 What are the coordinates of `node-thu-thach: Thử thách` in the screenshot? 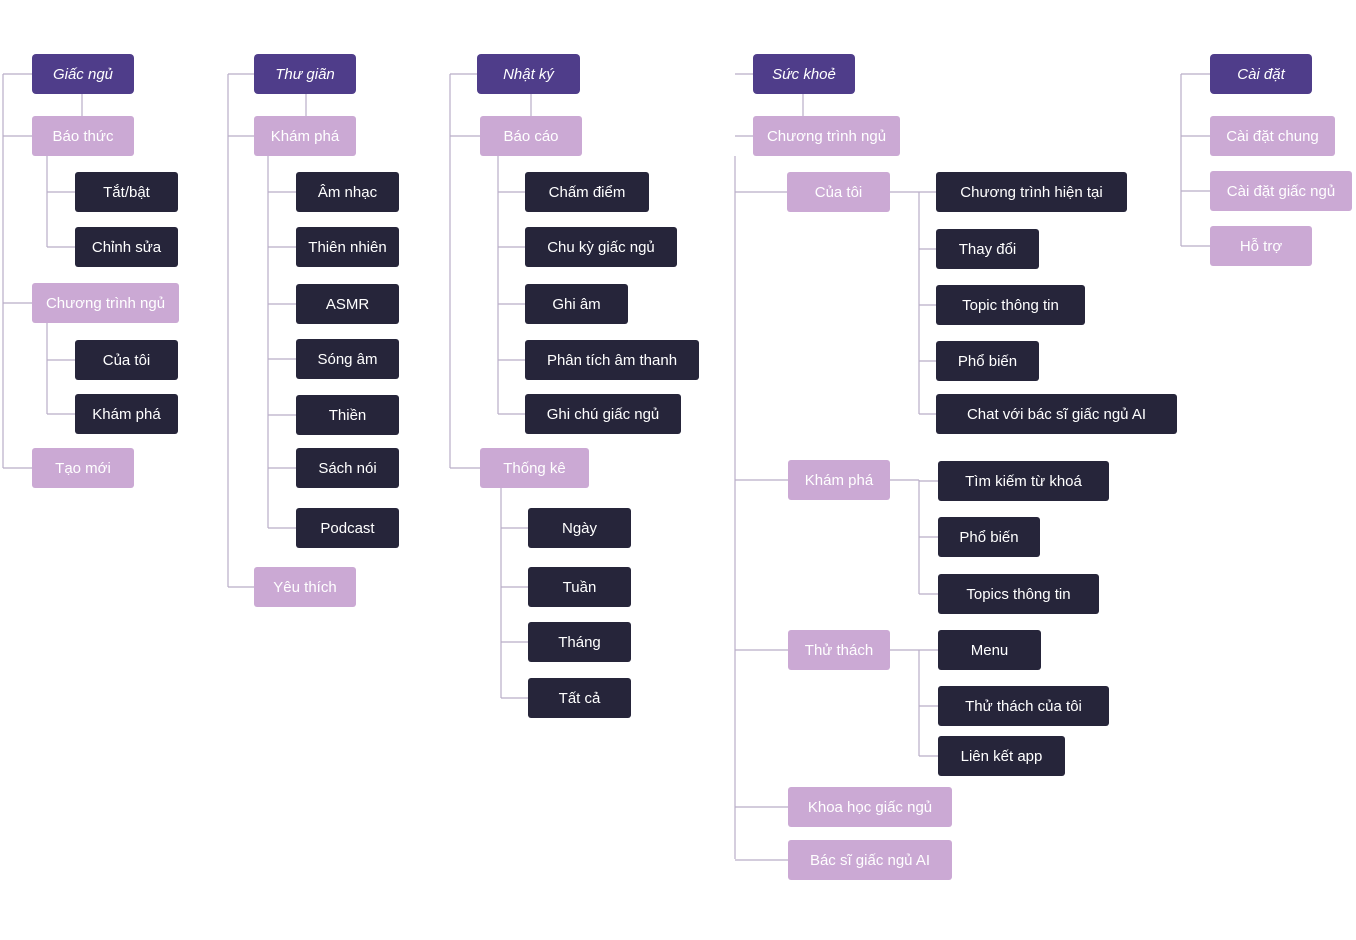 It's located at (839, 650).